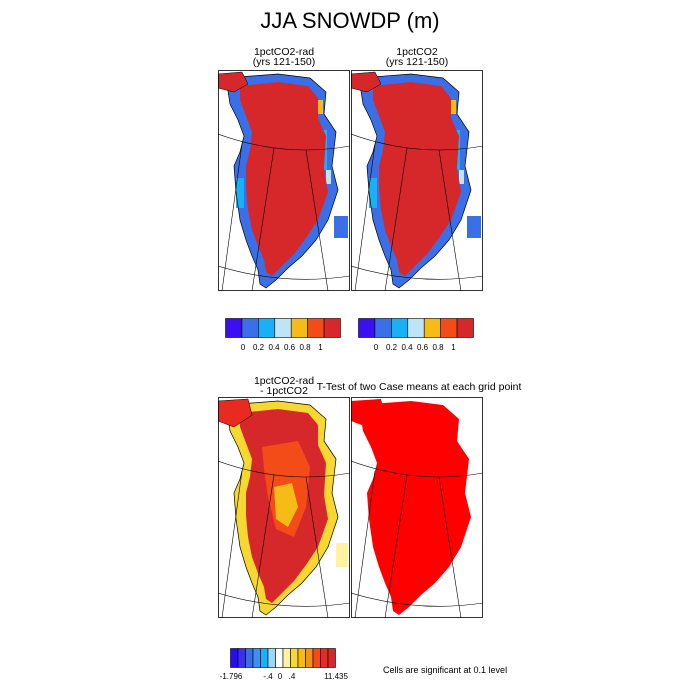 Image resolution: width=700 pixels, height=700 pixels. What do you see at coordinates (231, 676) in the screenshot?
I see `colorbar-tick-label: -1.796` at bounding box center [231, 676].